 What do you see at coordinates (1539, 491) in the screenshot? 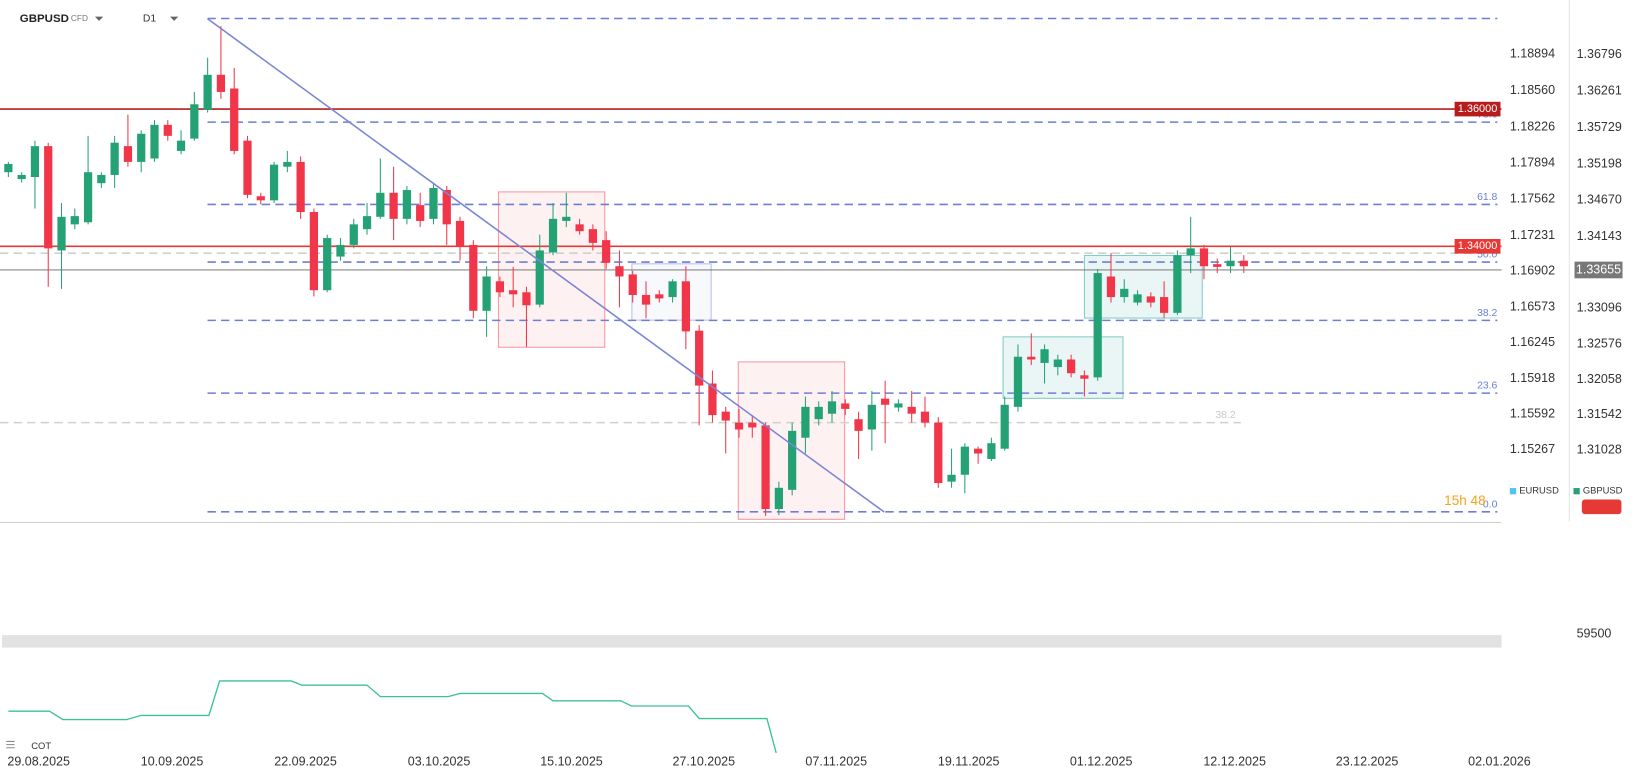
I see `legend-label: EURUSD` at bounding box center [1539, 491].